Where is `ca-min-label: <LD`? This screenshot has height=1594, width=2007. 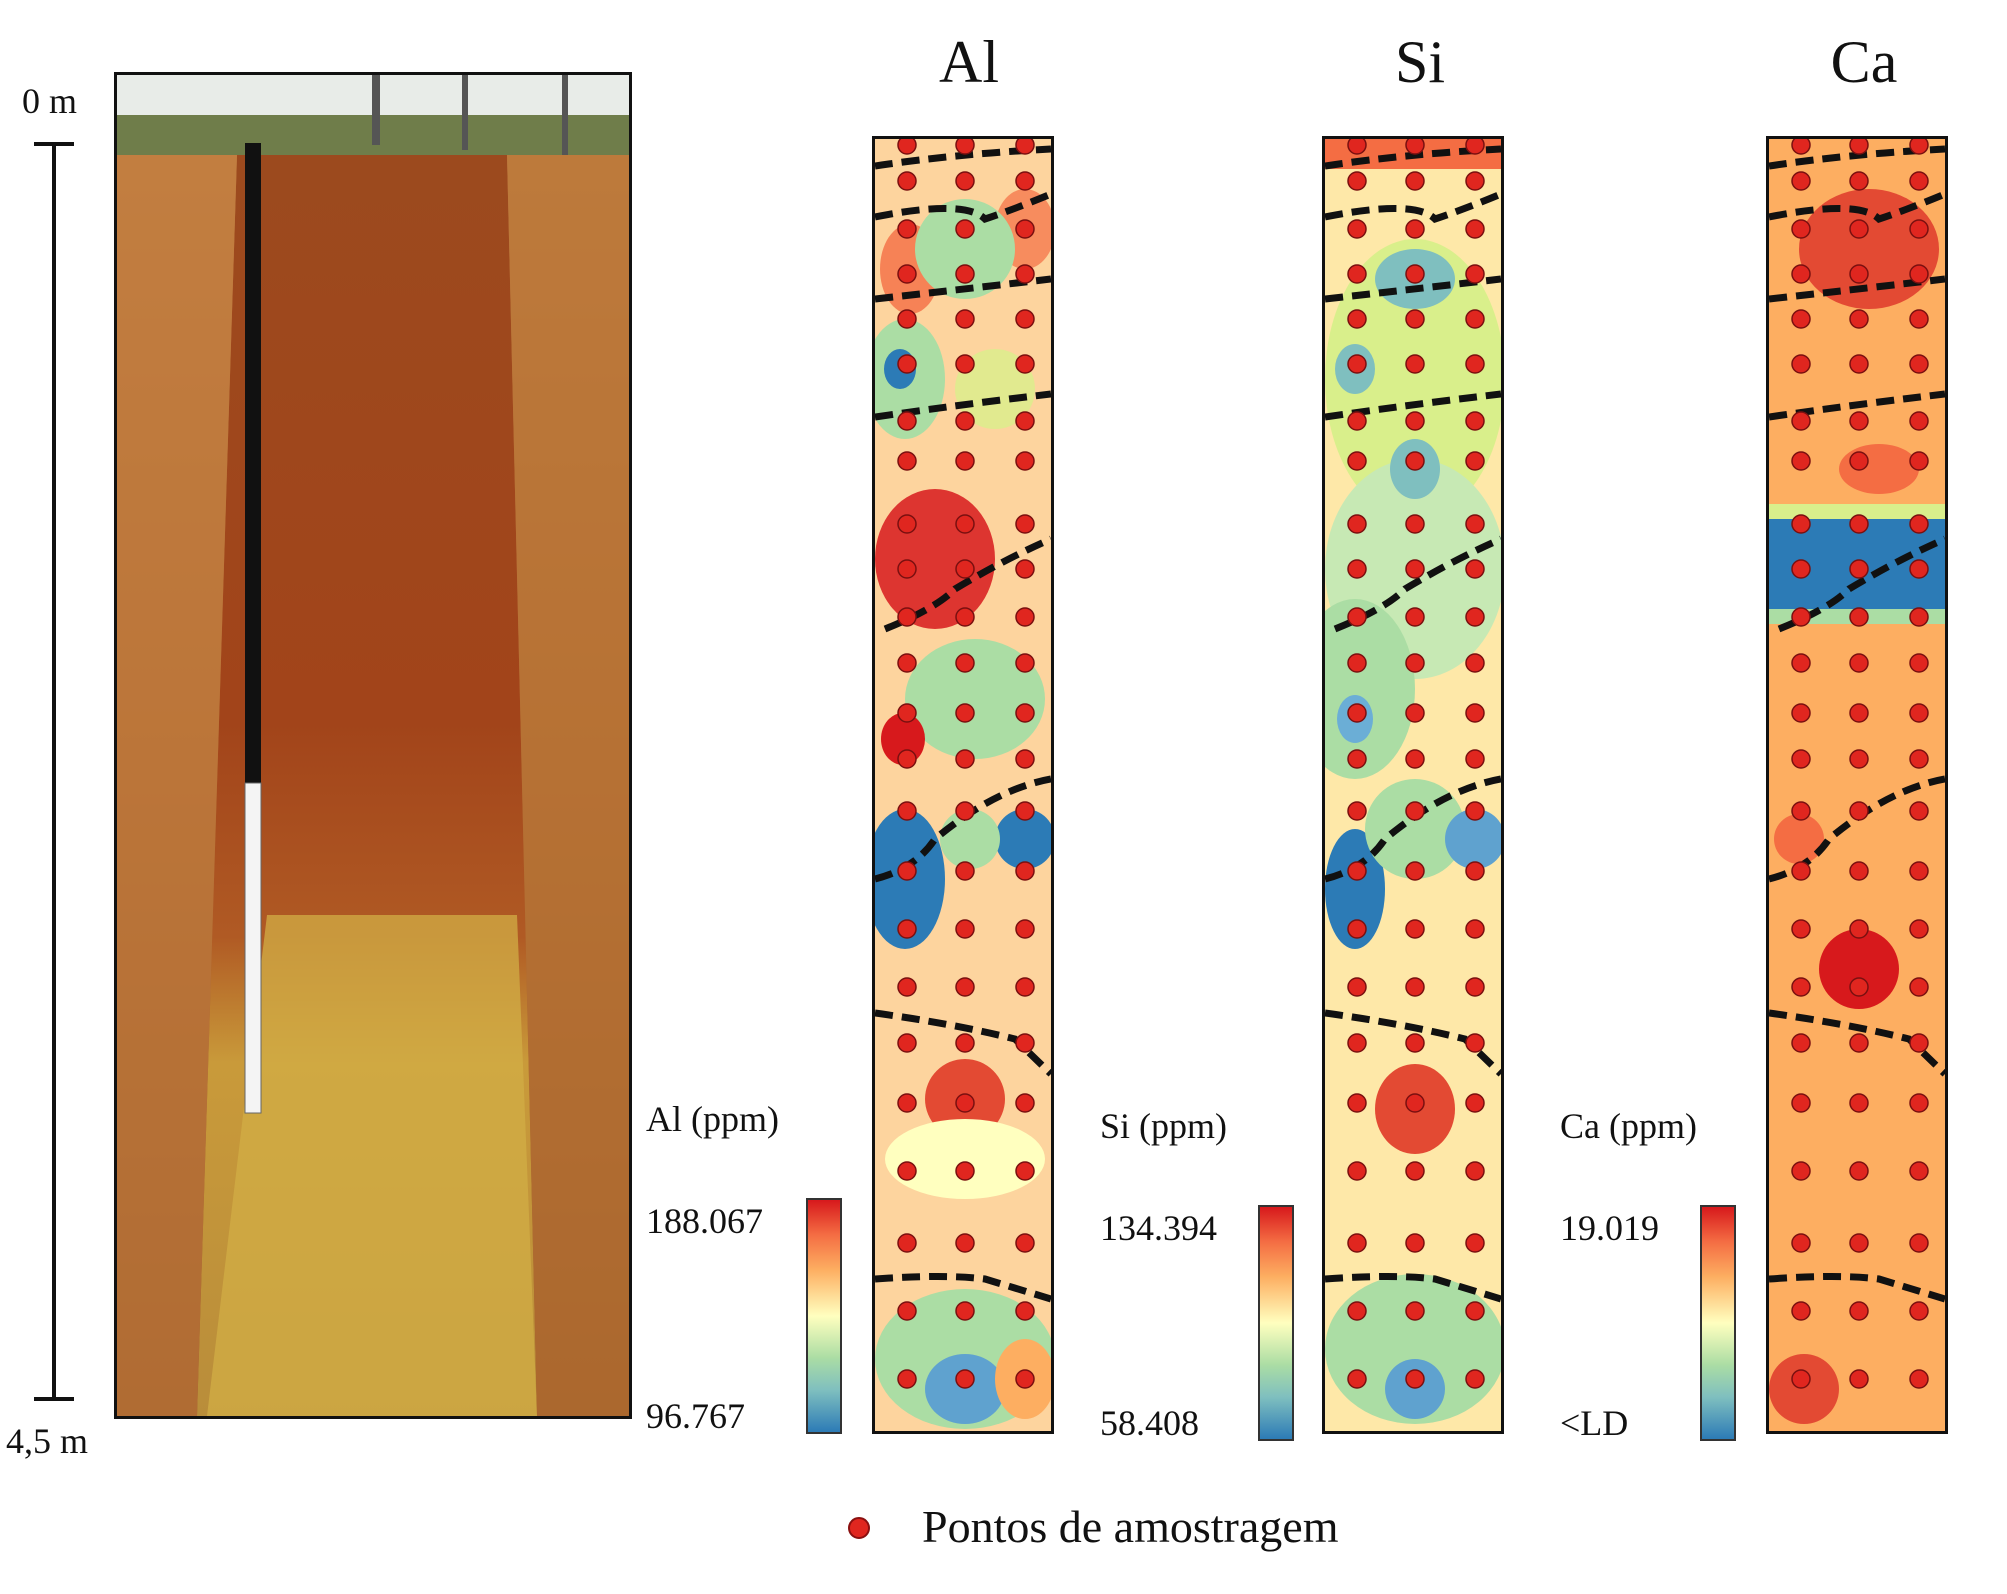 ca-min-label: <LD is located at coordinates (1594, 1423).